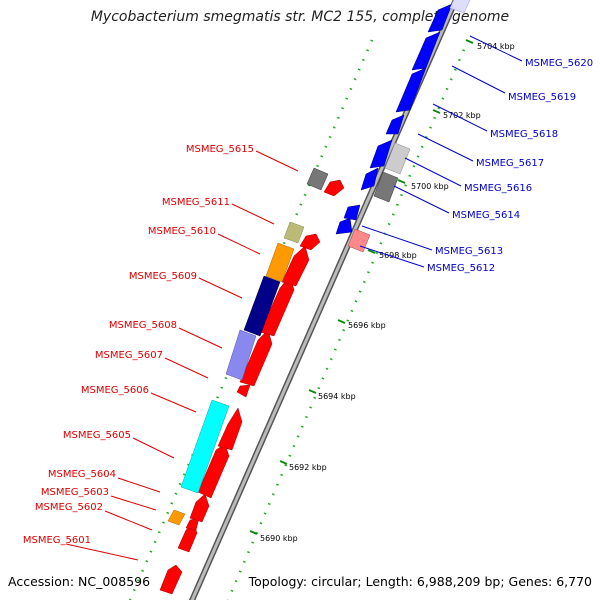 Image resolution: width=600 pixels, height=600 pixels. Describe the element at coordinates (220, 149) in the screenshot. I see `gene-label-msmeg-5615: MSMEG_5615` at that location.